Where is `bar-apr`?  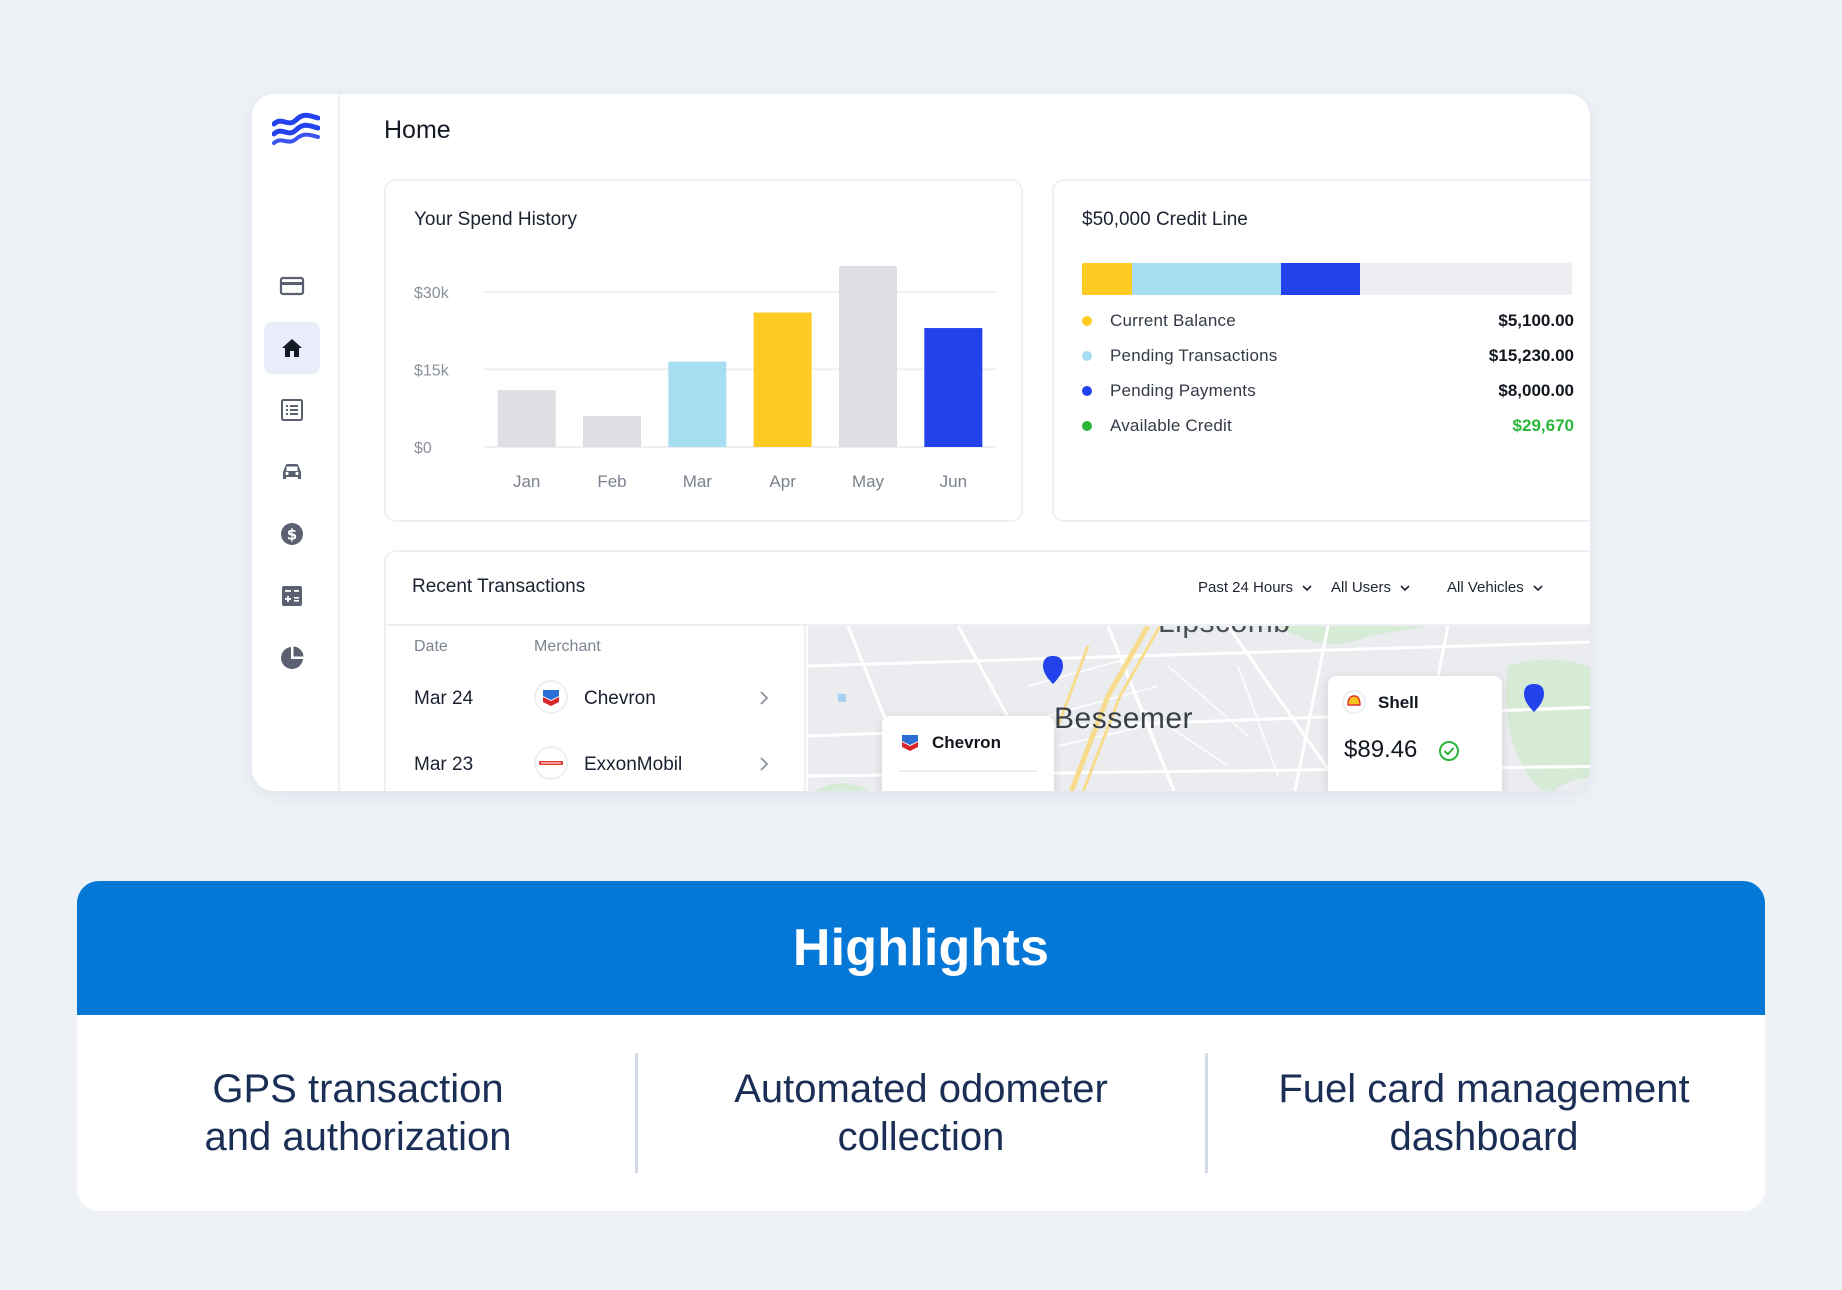 bar-apr is located at coordinates (782, 379).